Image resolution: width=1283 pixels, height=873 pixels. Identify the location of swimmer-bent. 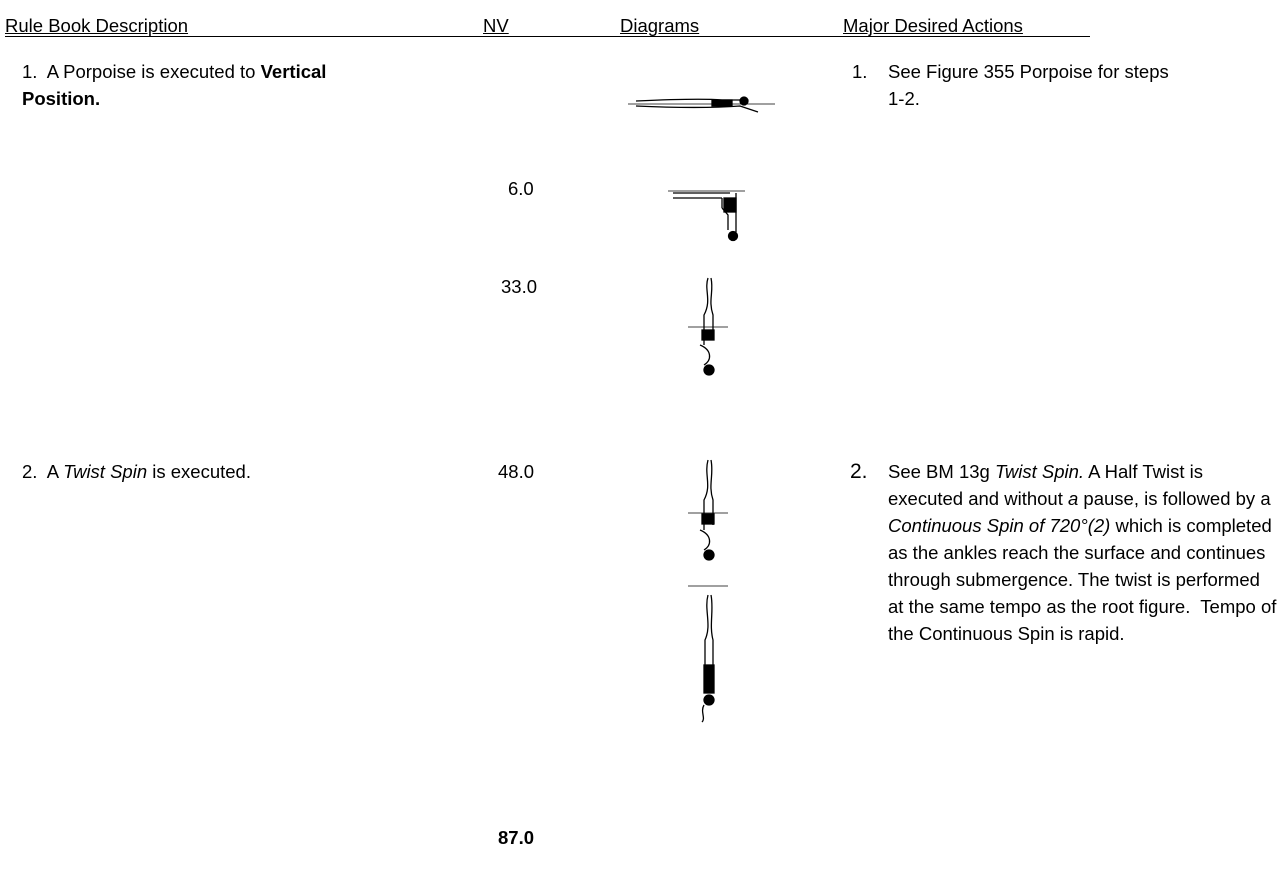
(706, 216).